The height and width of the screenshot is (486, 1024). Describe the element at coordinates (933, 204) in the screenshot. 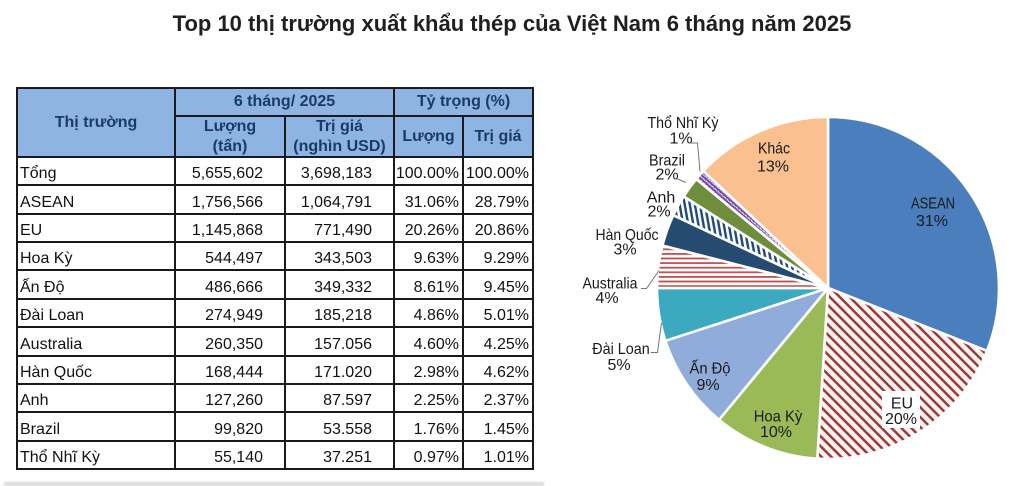

I see `svg-text: ASEAN` at that location.